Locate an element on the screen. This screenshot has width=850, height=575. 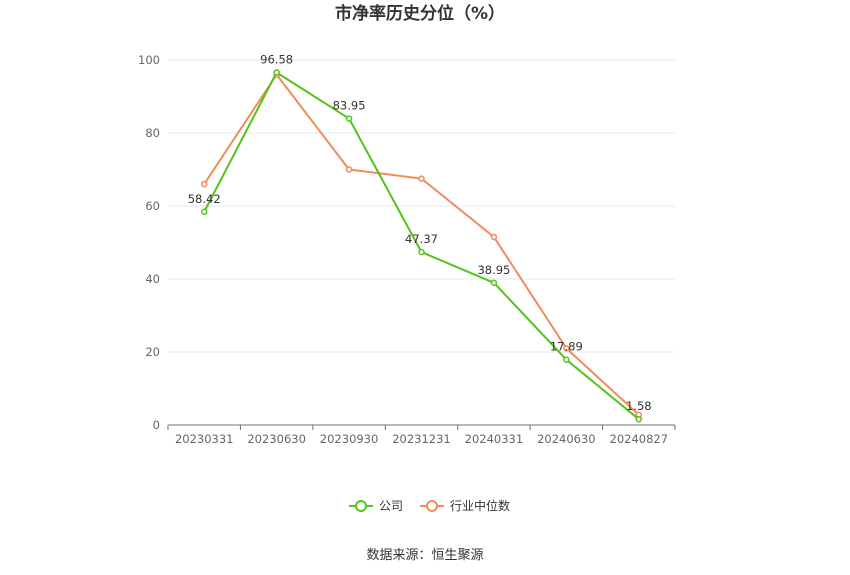
data-label: 58.42 is located at coordinates (204, 199).